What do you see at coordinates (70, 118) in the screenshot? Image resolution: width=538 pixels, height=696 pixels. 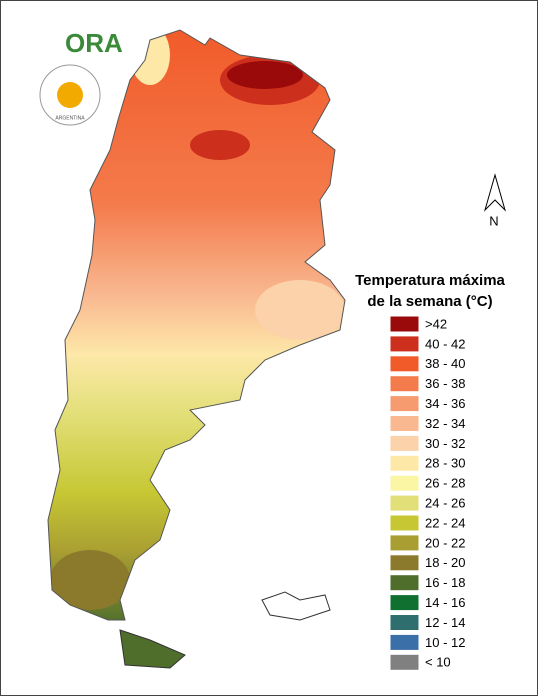 I see `logo-agency: ARGENTINA` at bounding box center [70, 118].